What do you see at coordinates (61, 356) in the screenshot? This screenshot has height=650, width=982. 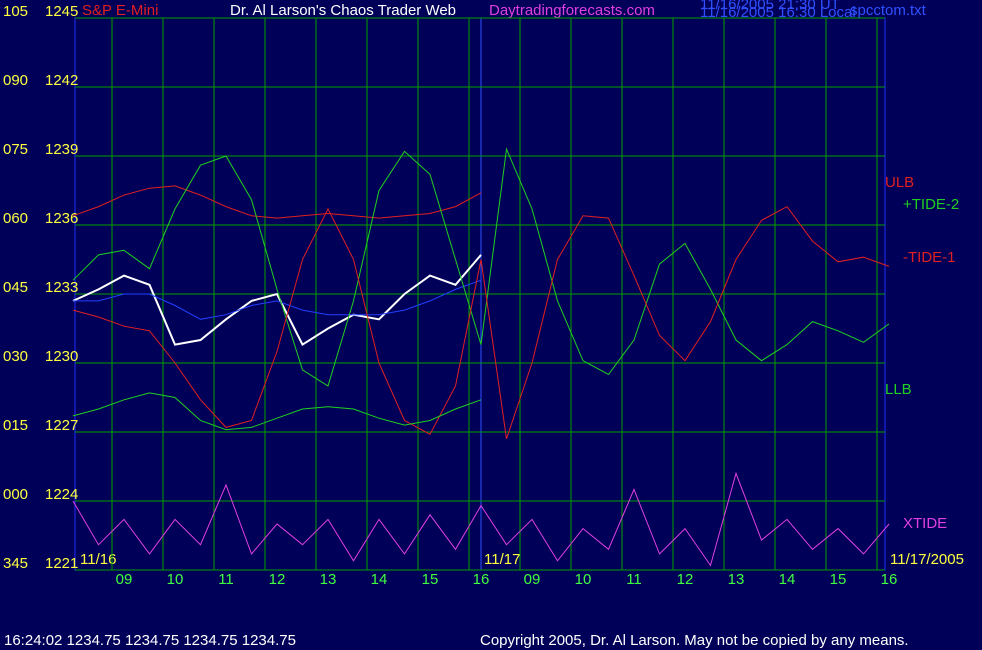 I see `y-tick-label: 1230` at bounding box center [61, 356].